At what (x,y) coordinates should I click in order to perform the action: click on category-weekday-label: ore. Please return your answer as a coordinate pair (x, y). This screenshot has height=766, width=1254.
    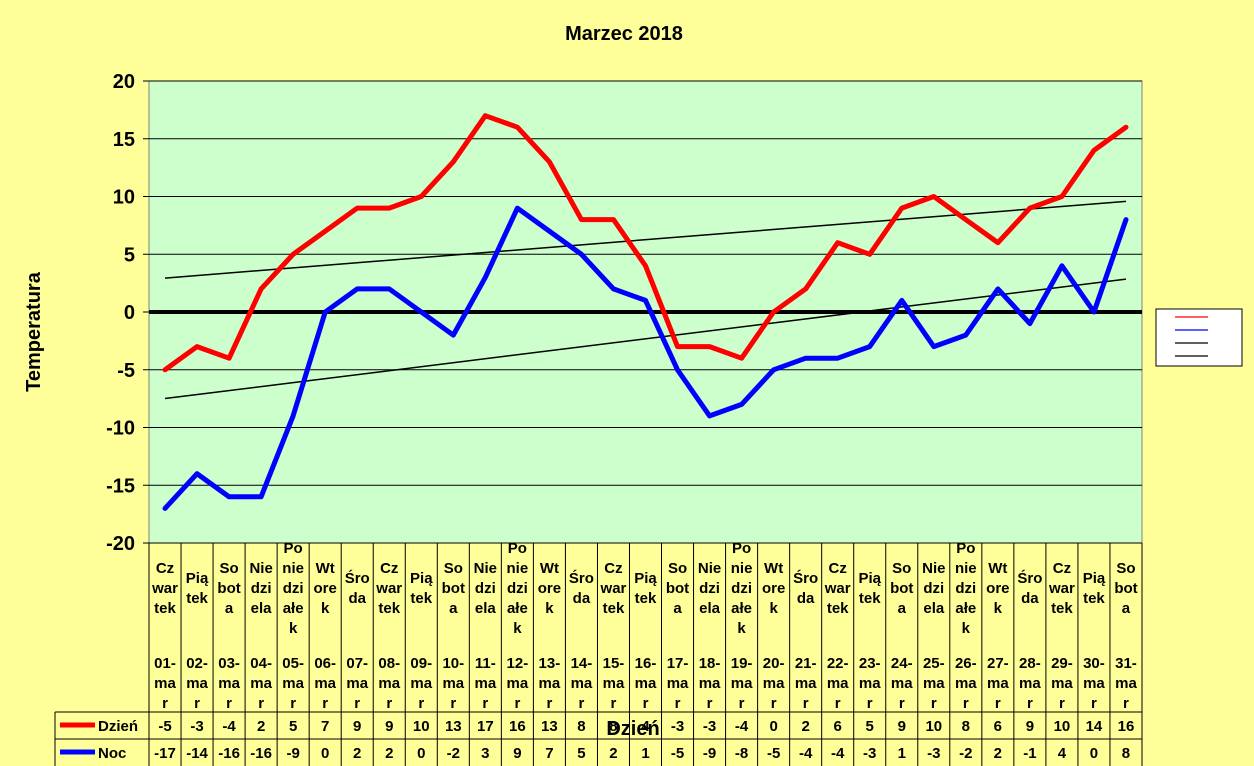
    Looking at the image, I should click on (997, 588).